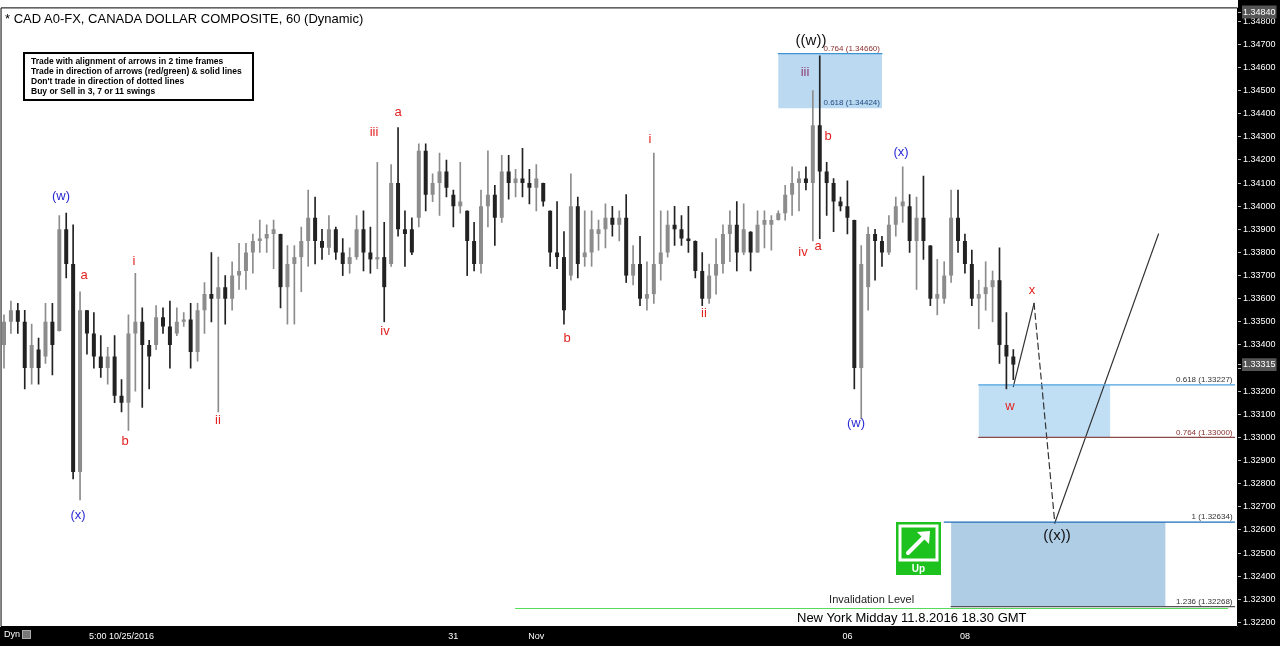 The image size is (1280, 646). Describe the element at coordinates (1259, 460) in the screenshot. I see `y-tick-label: 1.32900` at that location.